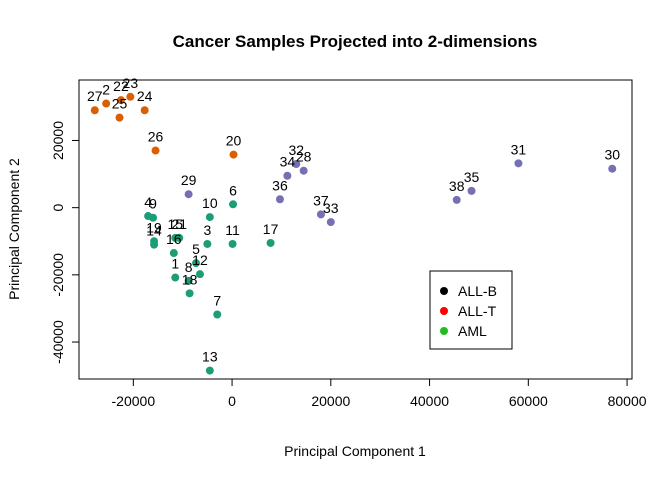 The height and width of the screenshot is (480, 672). What do you see at coordinates (355, 451) in the screenshot?
I see `x-axis-label: Principal Component 1` at bounding box center [355, 451].